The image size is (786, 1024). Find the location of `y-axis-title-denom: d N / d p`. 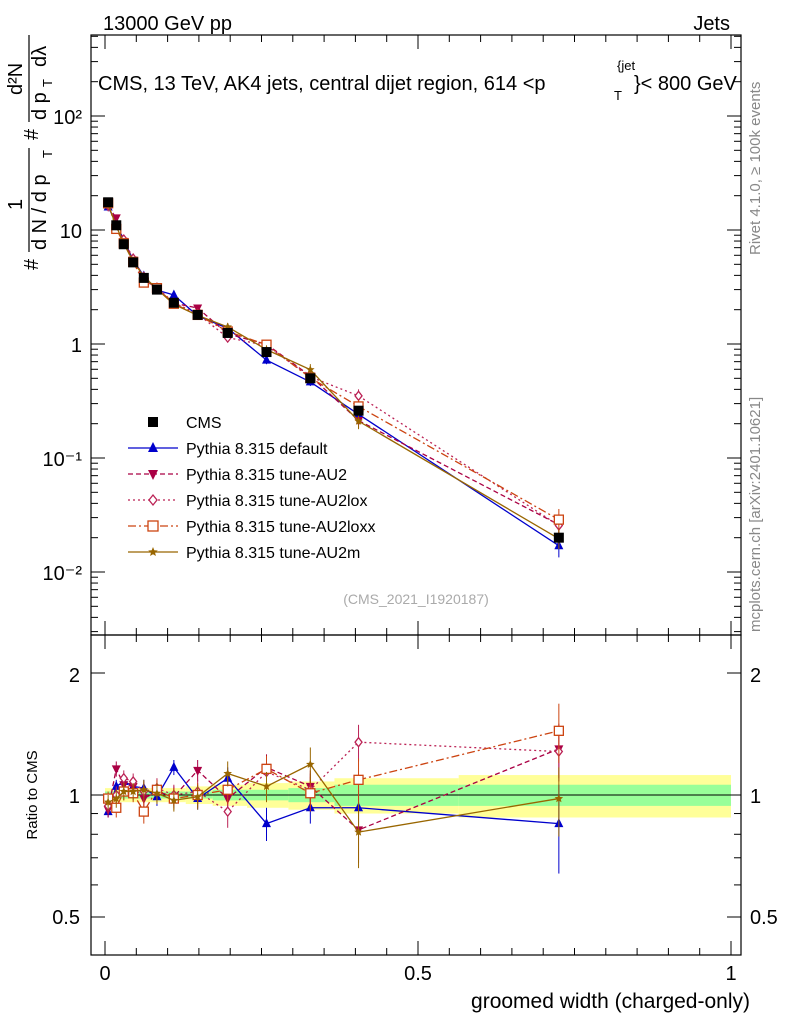

y-axis-title-denom: d N / d p is located at coordinates (40, 212).